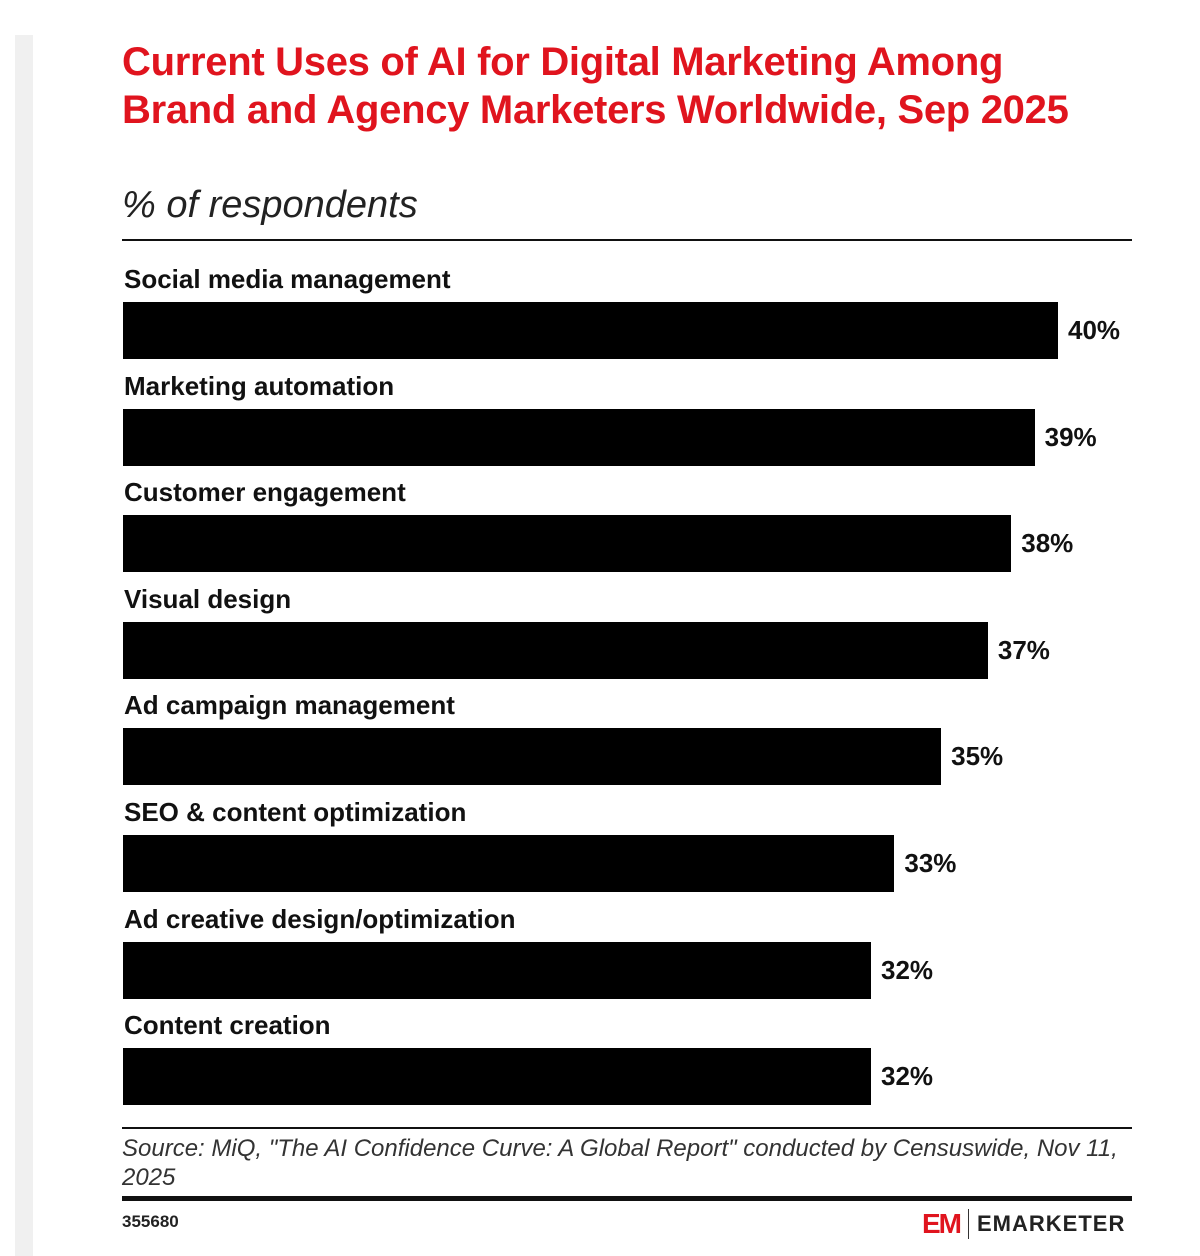  What do you see at coordinates (977, 756) in the screenshot?
I see `value-label: 35%` at bounding box center [977, 756].